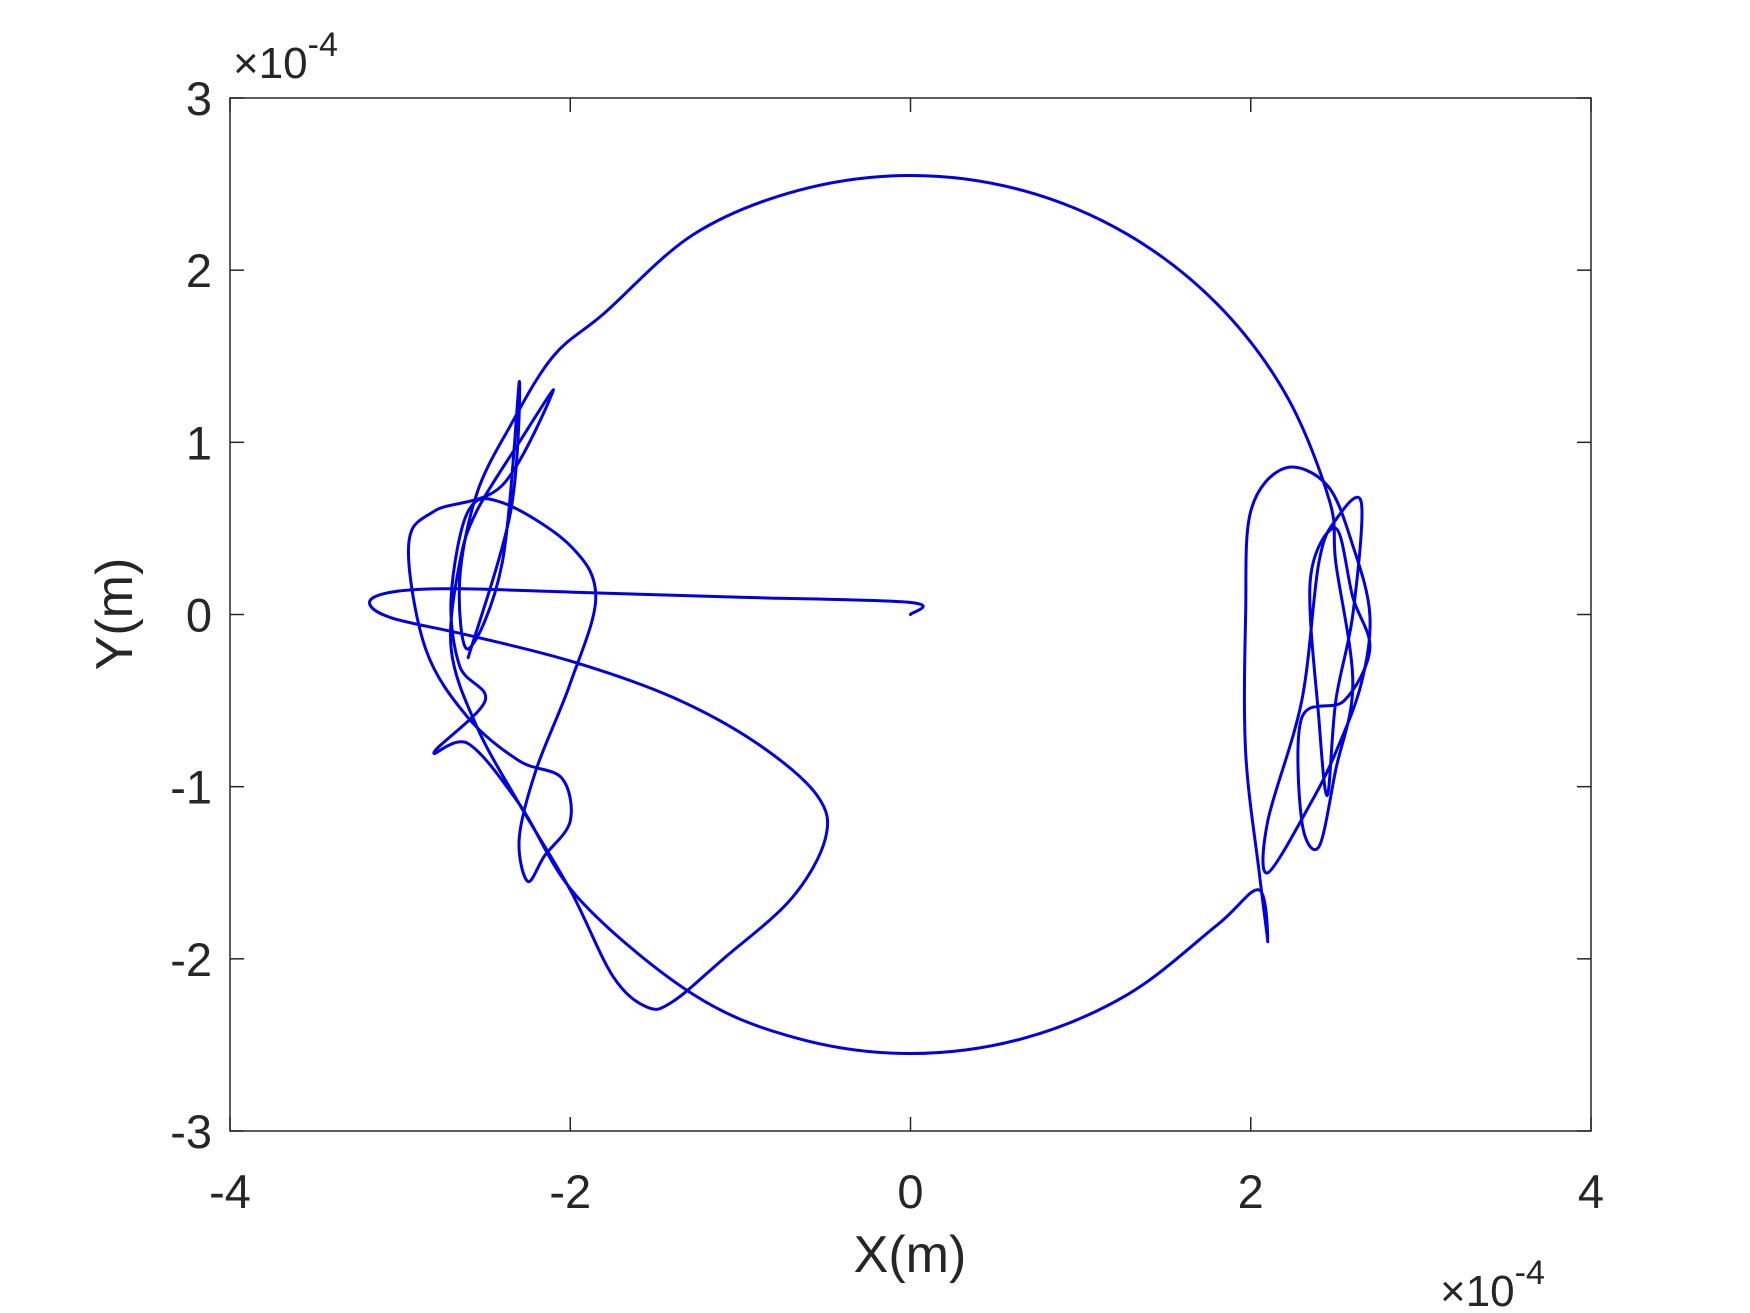  Describe the element at coordinates (910, 1255) in the screenshot. I see `x-axis-label: X(m)` at that location.